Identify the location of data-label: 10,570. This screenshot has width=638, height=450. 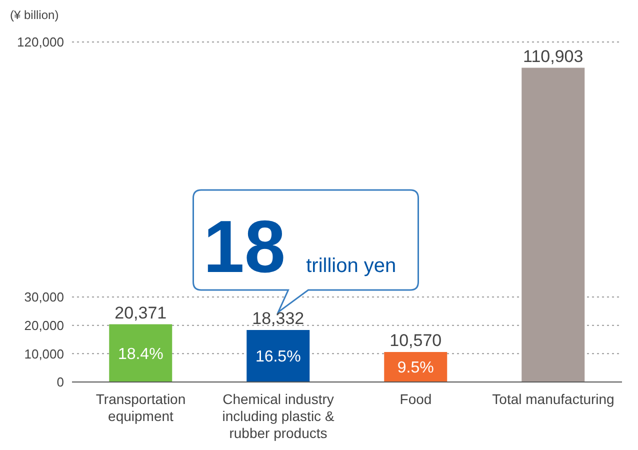
(416, 340).